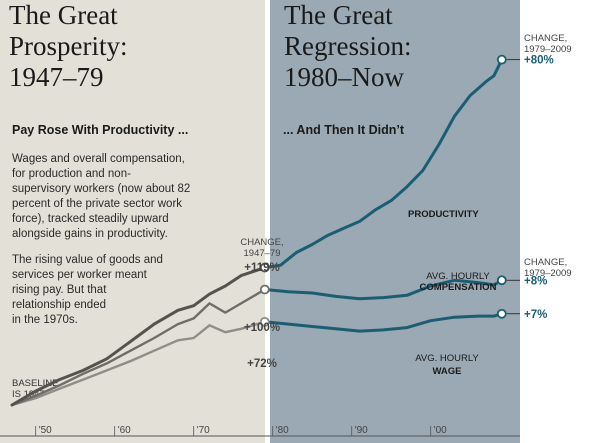 This screenshot has width=590, height=443. Describe the element at coordinates (63, 15) in the screenshot. I see `left-title-line-1: The Great` at that location.